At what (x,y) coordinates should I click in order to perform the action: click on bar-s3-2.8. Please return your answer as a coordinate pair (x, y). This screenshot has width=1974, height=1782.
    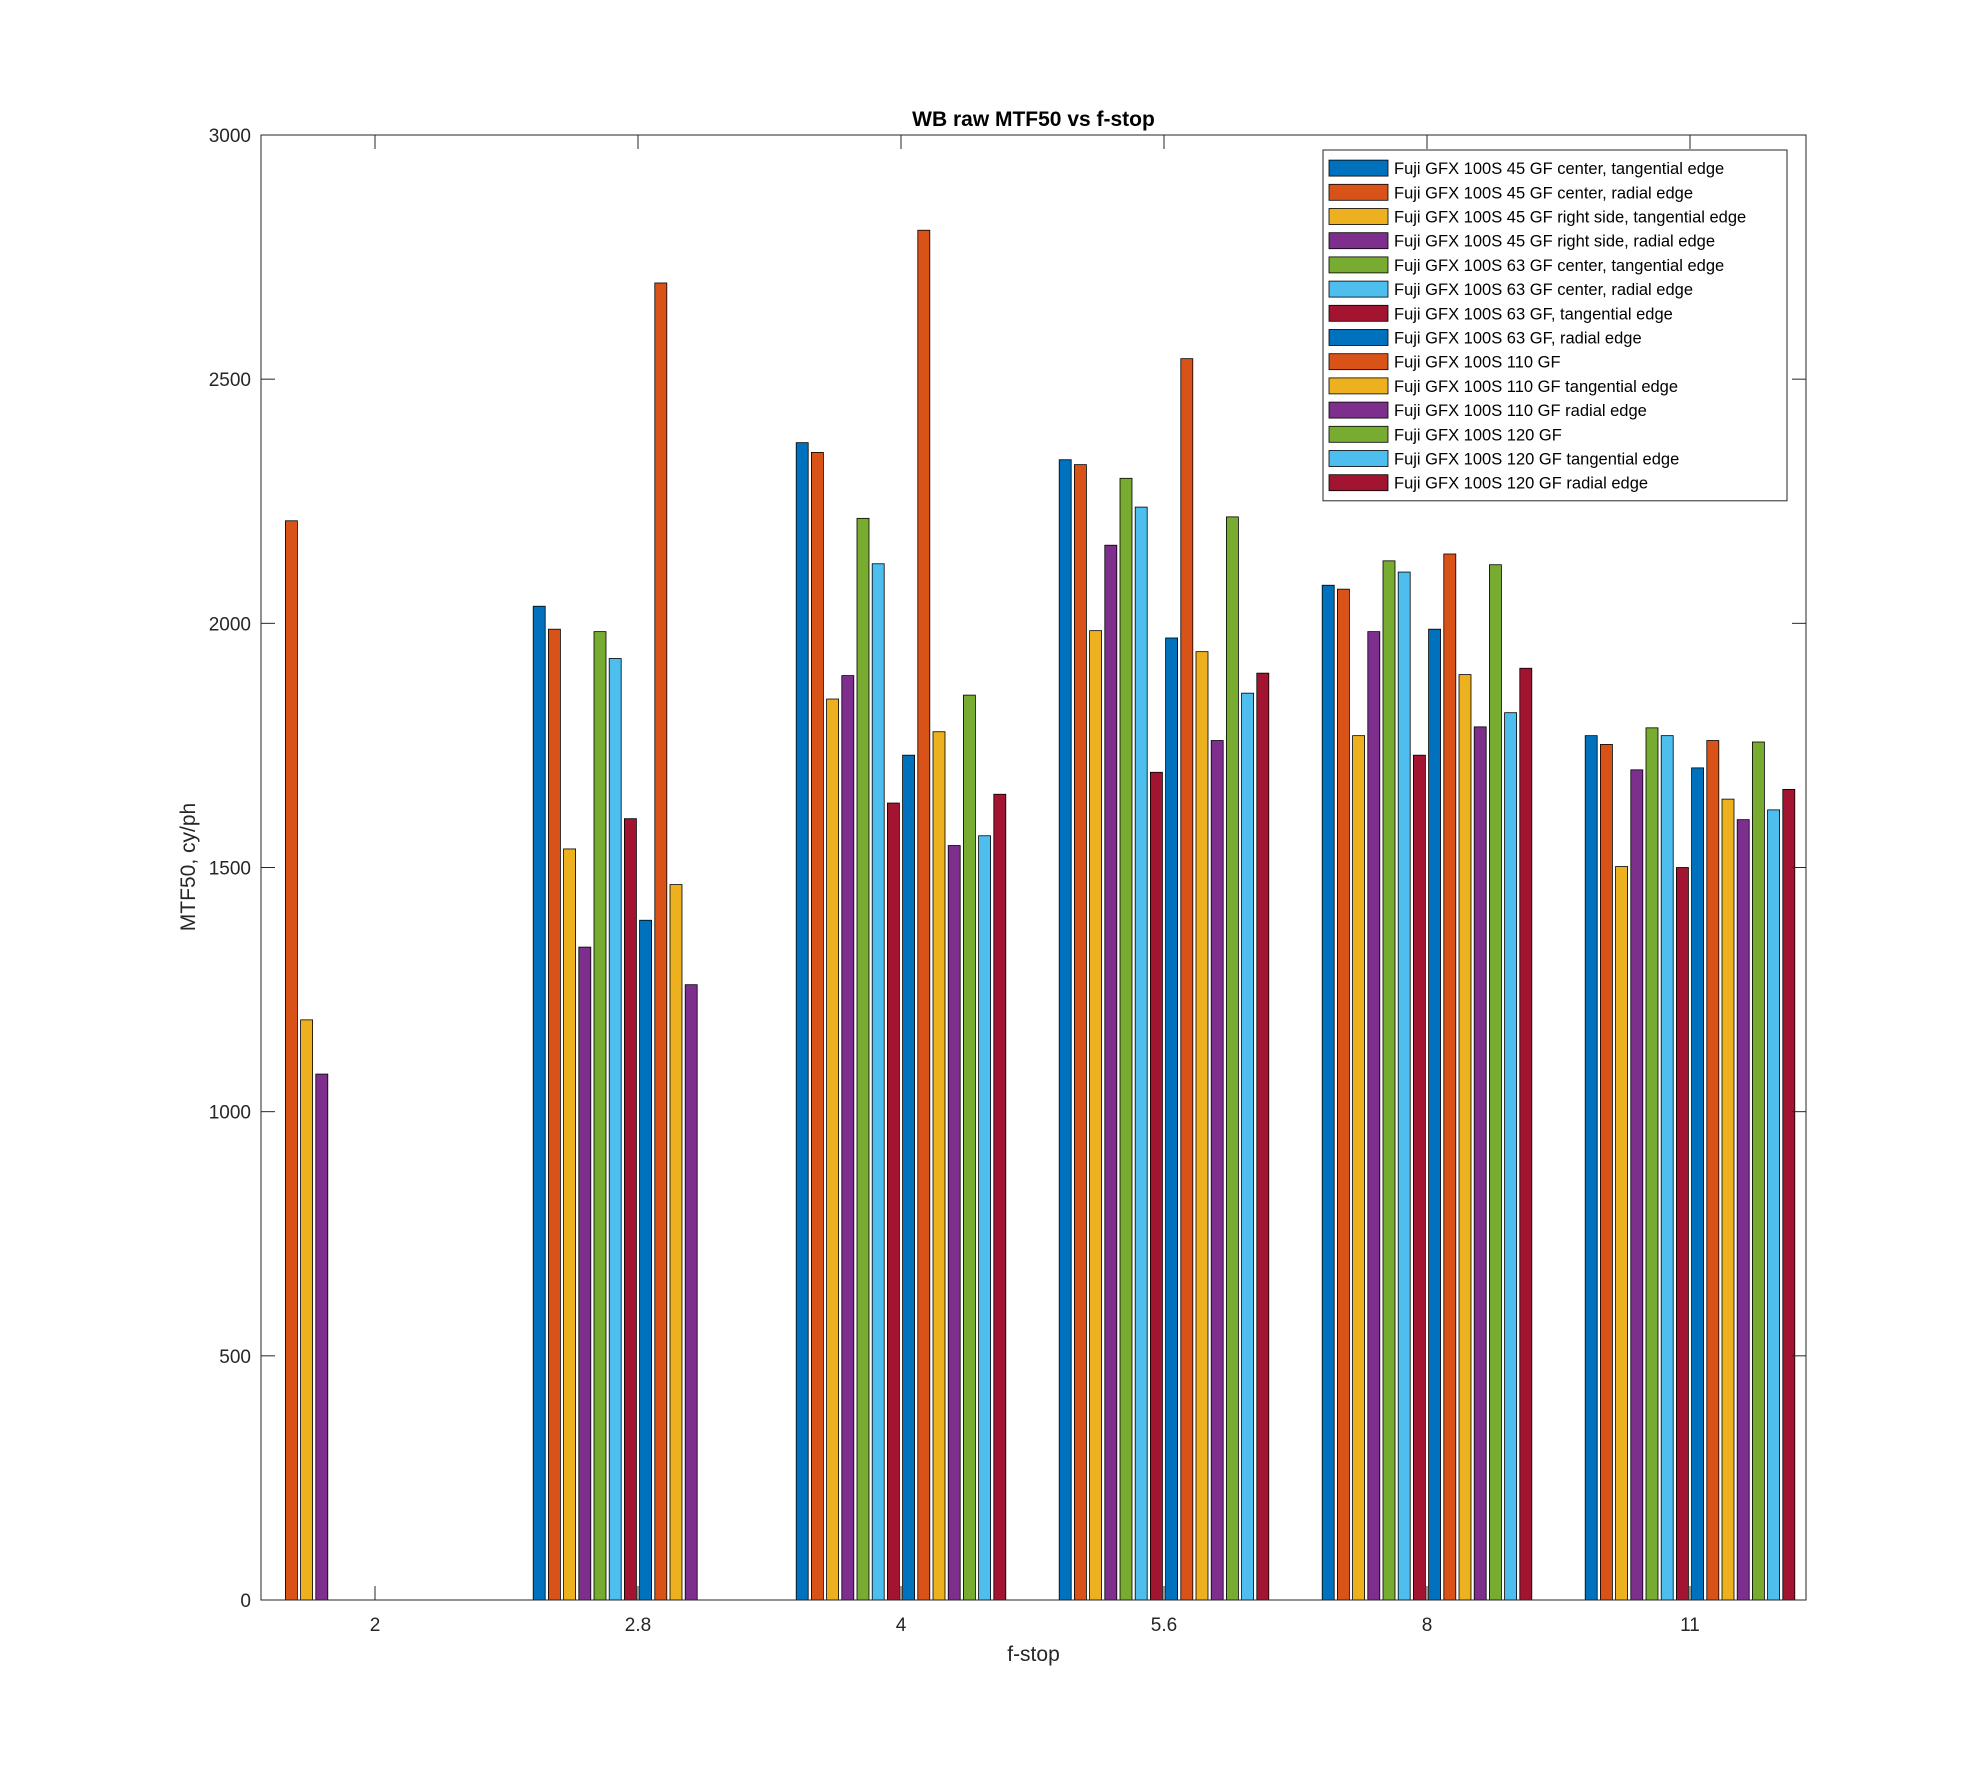
    Looking at the image, I should click on (569, 1224).